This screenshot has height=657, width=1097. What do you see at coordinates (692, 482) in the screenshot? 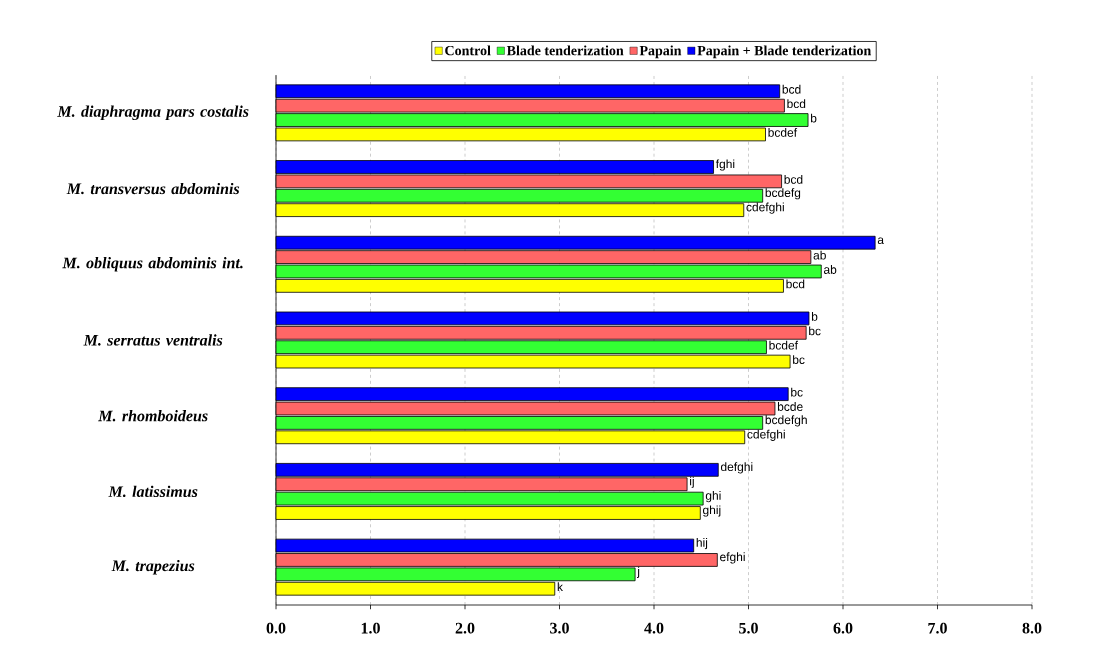
I see `data-label: ij` at bounding box center [692, 482].